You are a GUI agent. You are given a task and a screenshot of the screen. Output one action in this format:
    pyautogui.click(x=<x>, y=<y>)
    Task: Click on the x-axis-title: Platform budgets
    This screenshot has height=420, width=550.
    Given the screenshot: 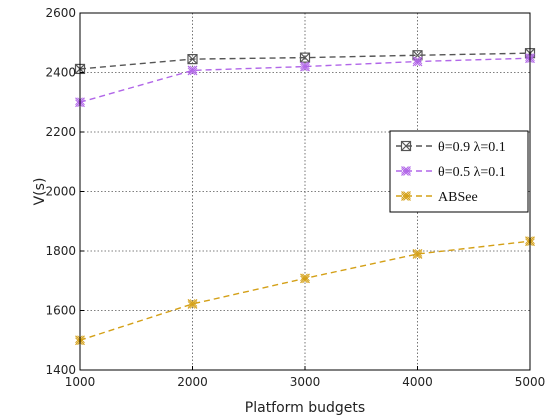 What is the action you would take?
    pyautogui.click(x=305, y=408)
    